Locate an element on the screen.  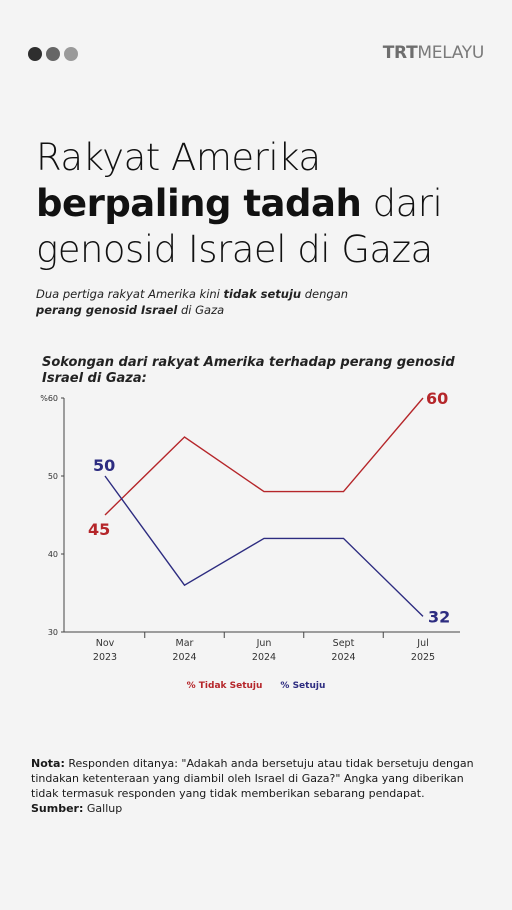
subhead-bold-1: tidak setuju is located at coordinates (262, 294).